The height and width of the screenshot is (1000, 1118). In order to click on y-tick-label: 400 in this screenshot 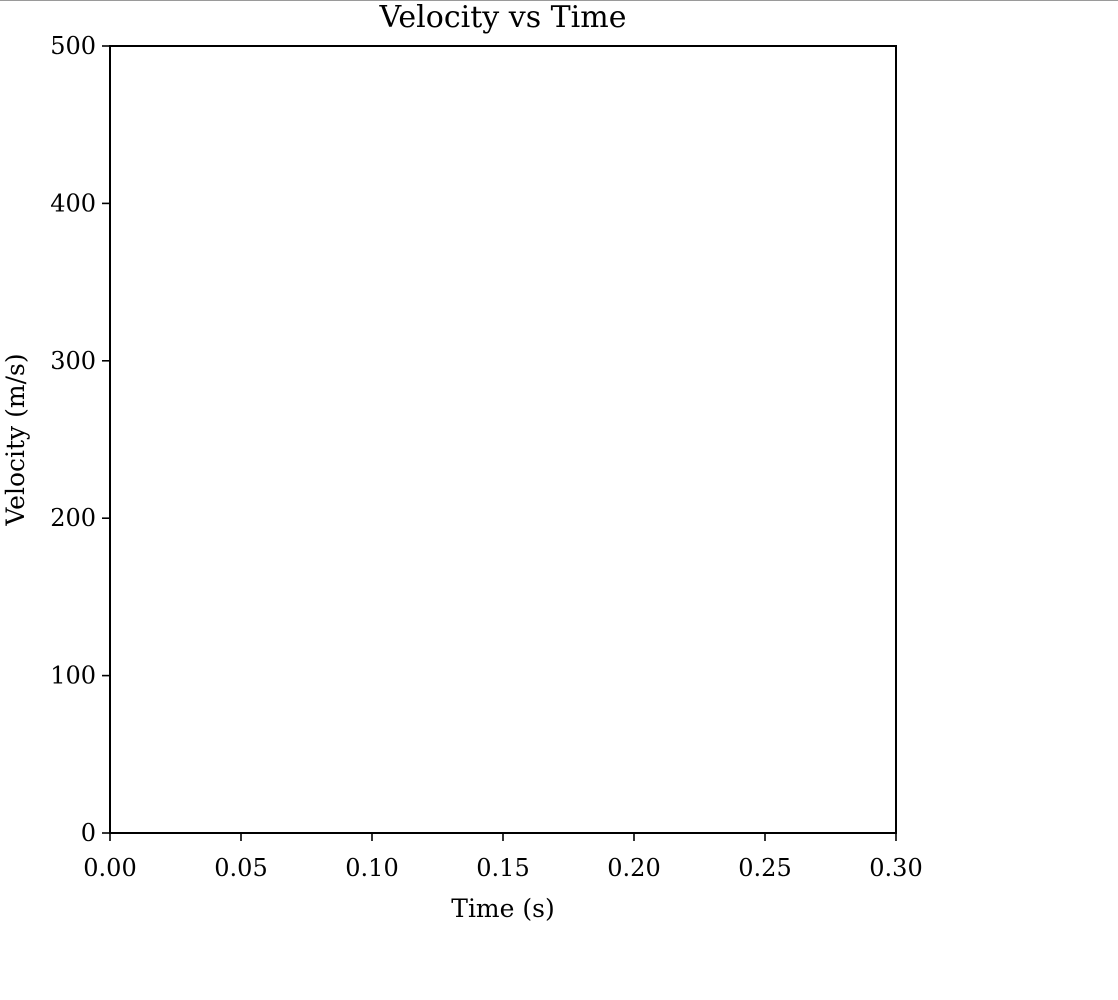, I will do `click(73, 203)`.